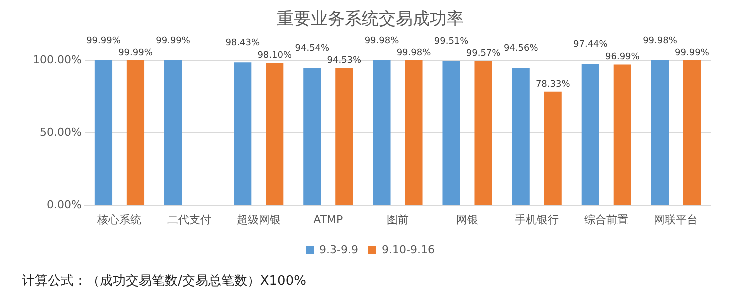  Describe the element at coordinates (553, 85) in the screenshot. I see `data-label: 78.33%` at that location.